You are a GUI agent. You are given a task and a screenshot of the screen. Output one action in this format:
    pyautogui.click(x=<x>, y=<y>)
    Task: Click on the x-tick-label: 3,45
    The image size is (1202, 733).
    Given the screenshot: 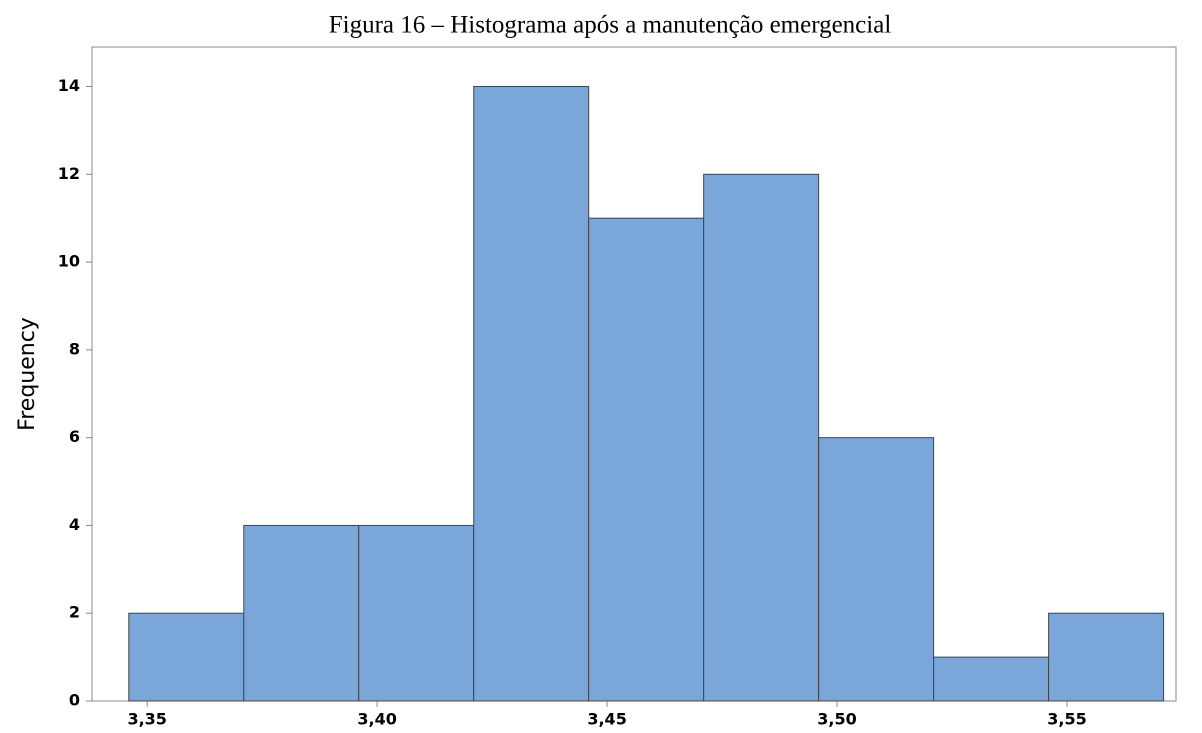 What is the action you would take?
    pyautogui.click(x=606, y=719)
    